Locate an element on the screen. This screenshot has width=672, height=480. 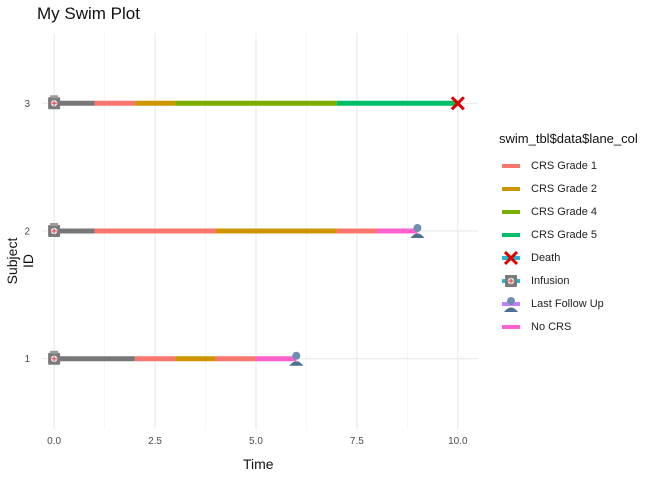
legend-item: Death is located at coordinates (568, 257).